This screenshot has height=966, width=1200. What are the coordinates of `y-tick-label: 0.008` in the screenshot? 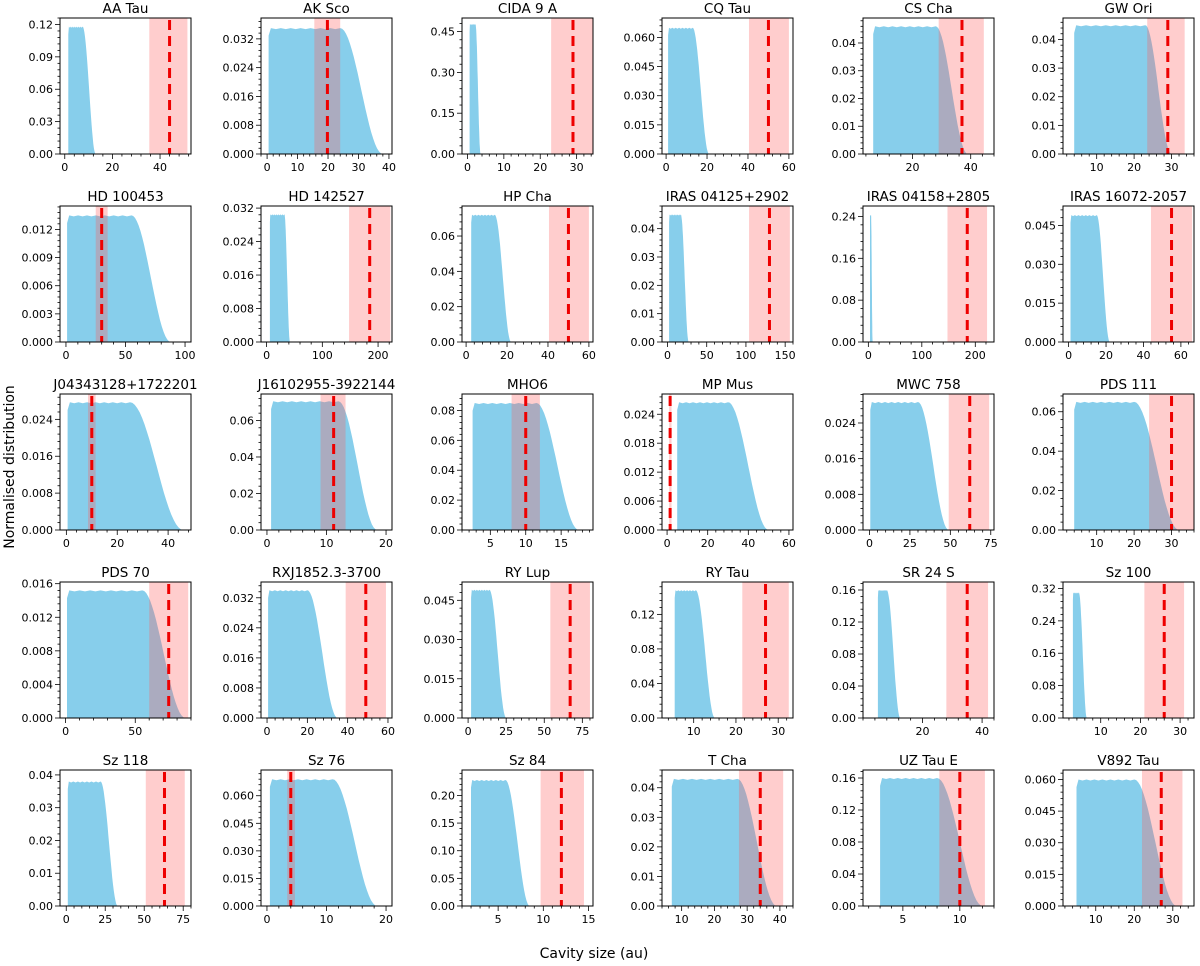 It's located at (38, 651).